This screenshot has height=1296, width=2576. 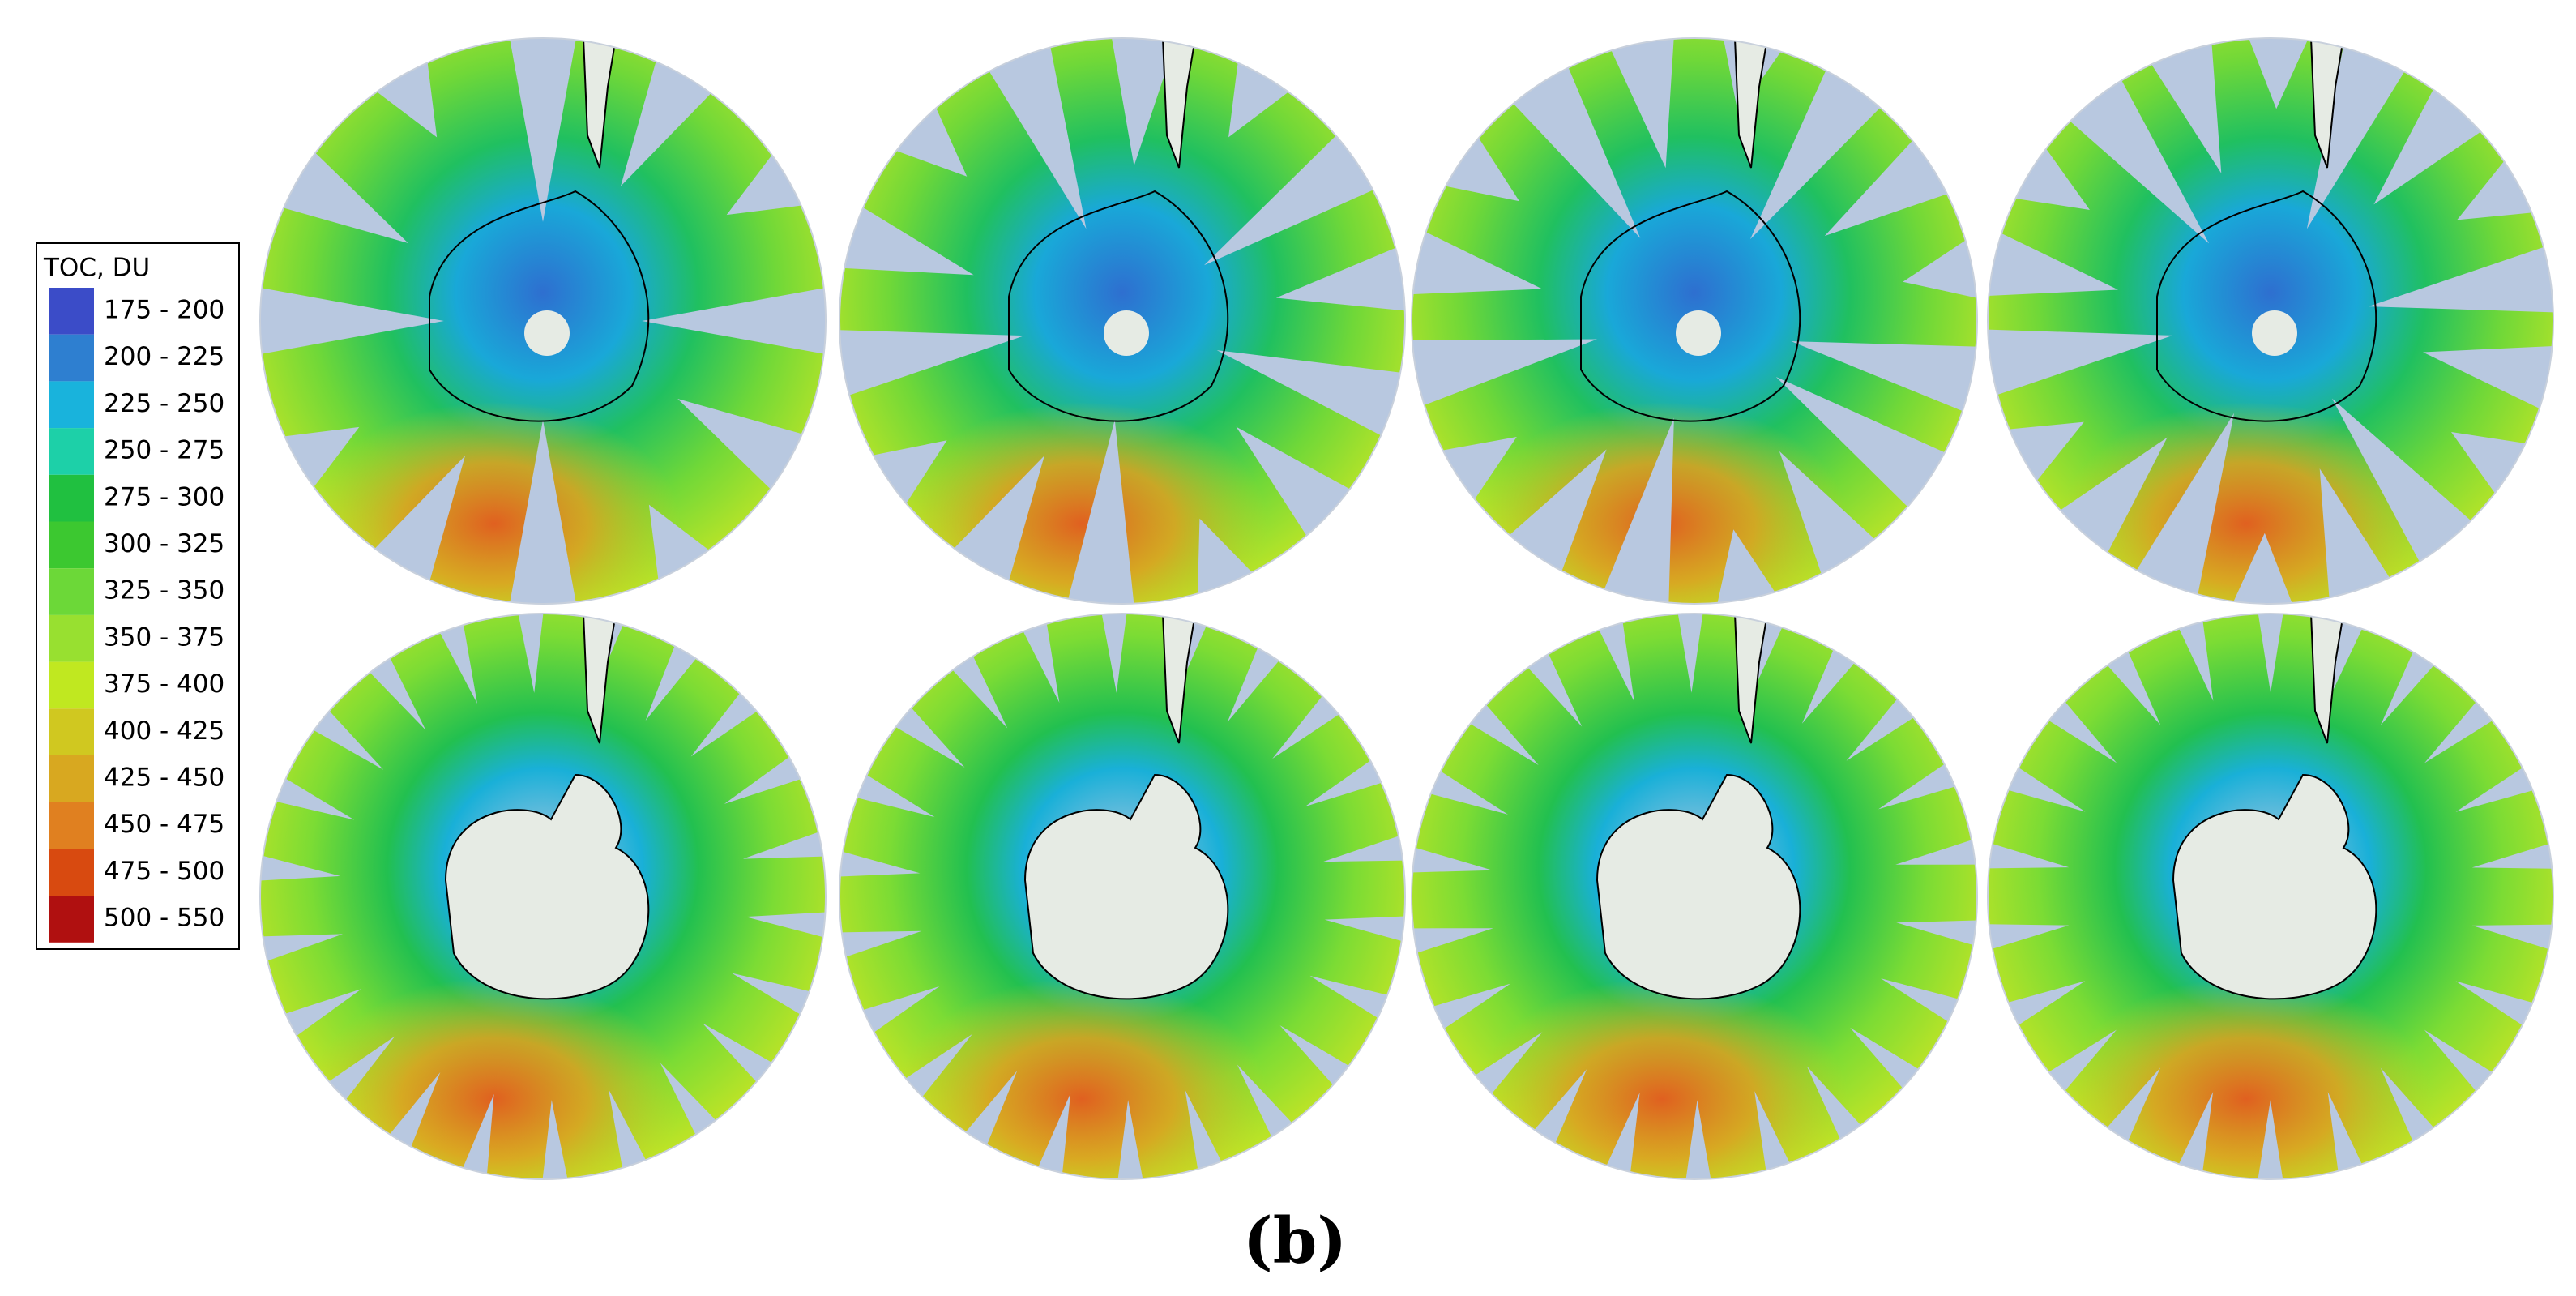 What do you see at coordinates (164, 778) in the screenshot?
I see `legend-label: 425 - 450` at bounding box center [164, 778].